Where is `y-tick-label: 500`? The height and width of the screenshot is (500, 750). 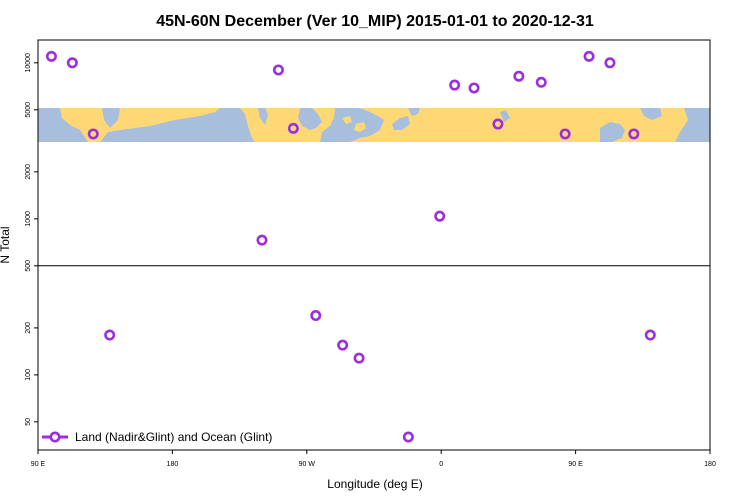 y-tick-label: 500 is located at coordinates (28, 266).